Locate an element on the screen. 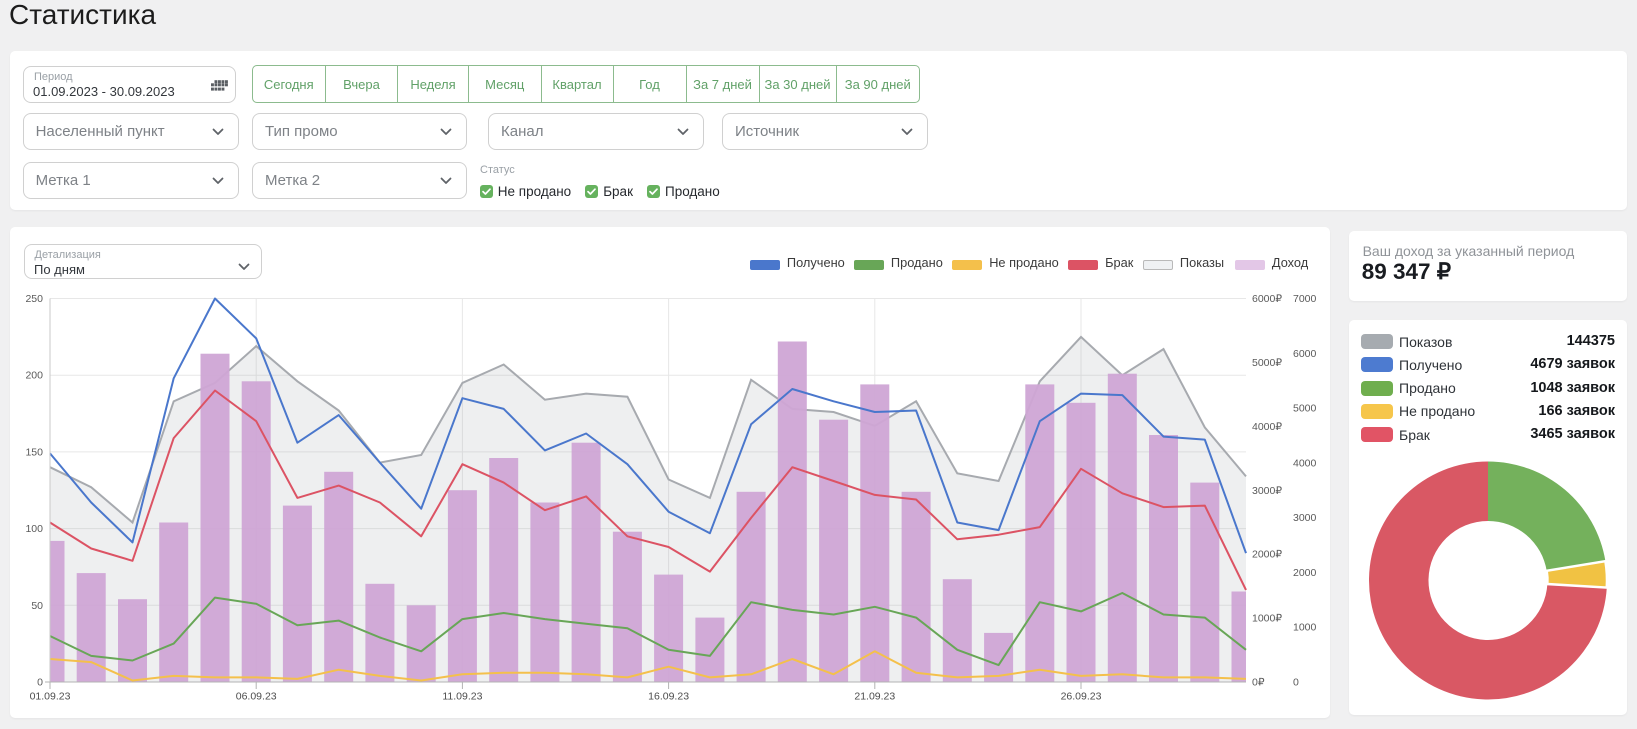  svg-text: 5000 is located at coordinates (1305, 409).